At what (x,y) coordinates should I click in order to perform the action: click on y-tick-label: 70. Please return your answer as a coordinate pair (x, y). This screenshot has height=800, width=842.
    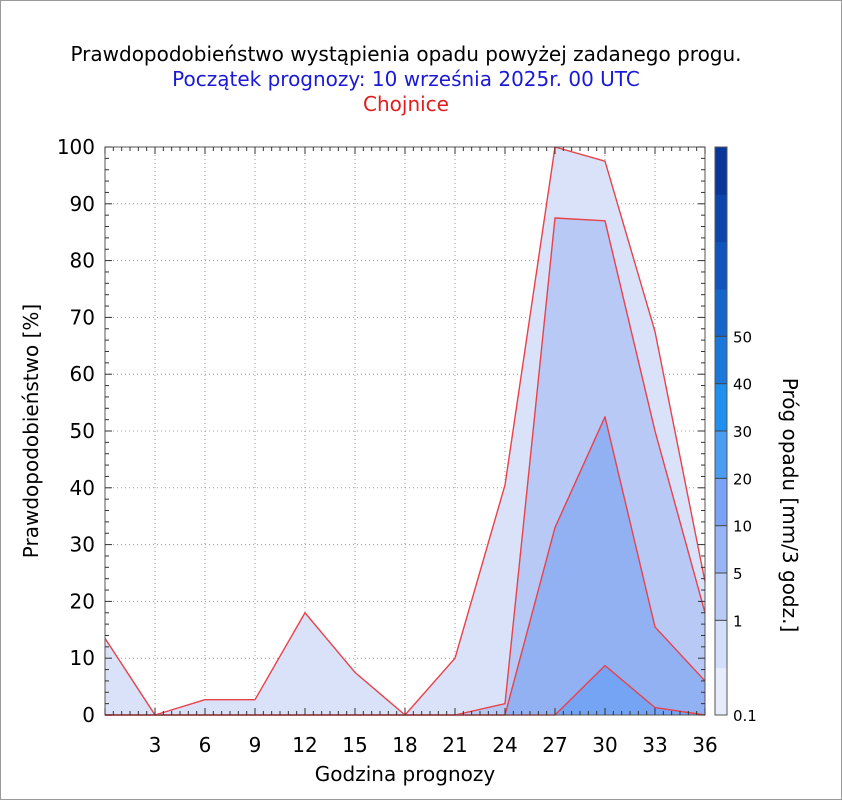
    Looking at the image, I should click on (82, 317).